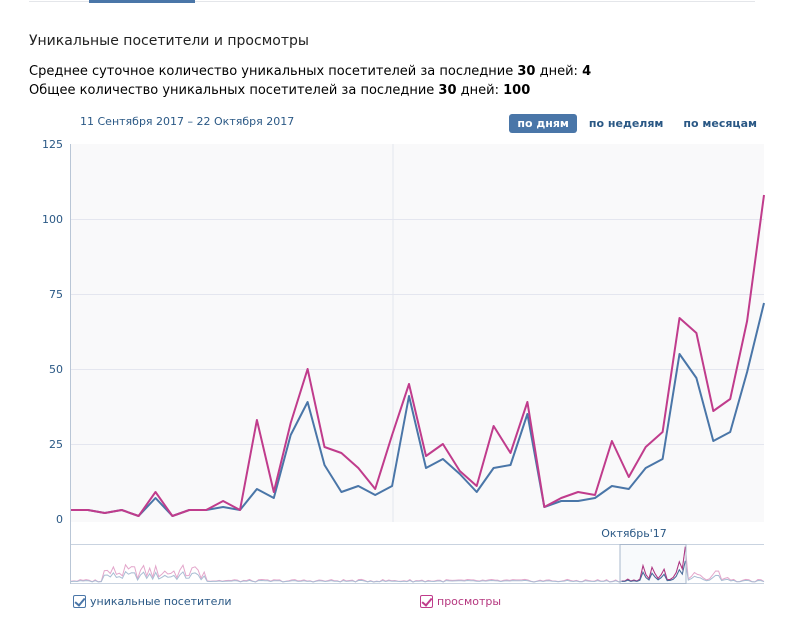 Image resolution: width=793 pixels, height=631 pixels. Describe the element at coordinates (142, 1) in the screenshot. I see `active-tab-indicator` at that location.